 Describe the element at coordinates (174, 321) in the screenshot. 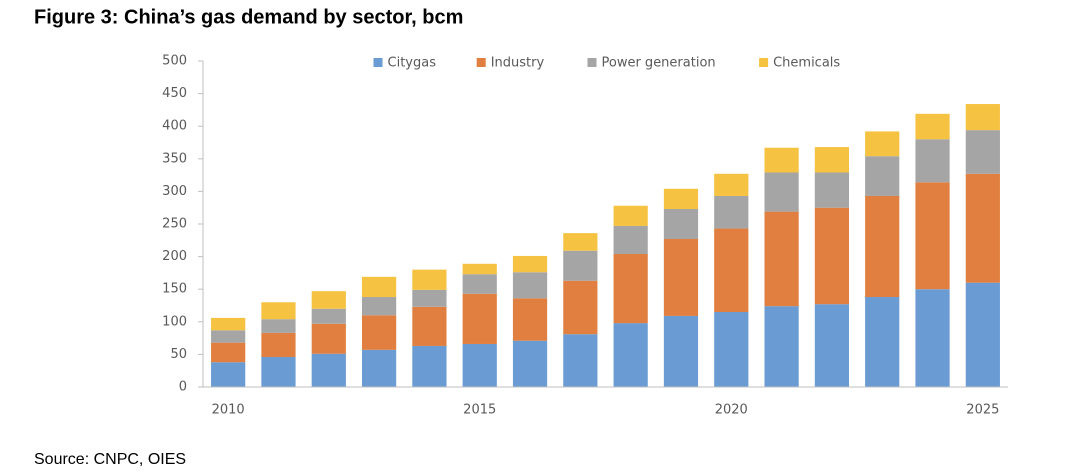

I see `y-tick-label: 100` at that location.